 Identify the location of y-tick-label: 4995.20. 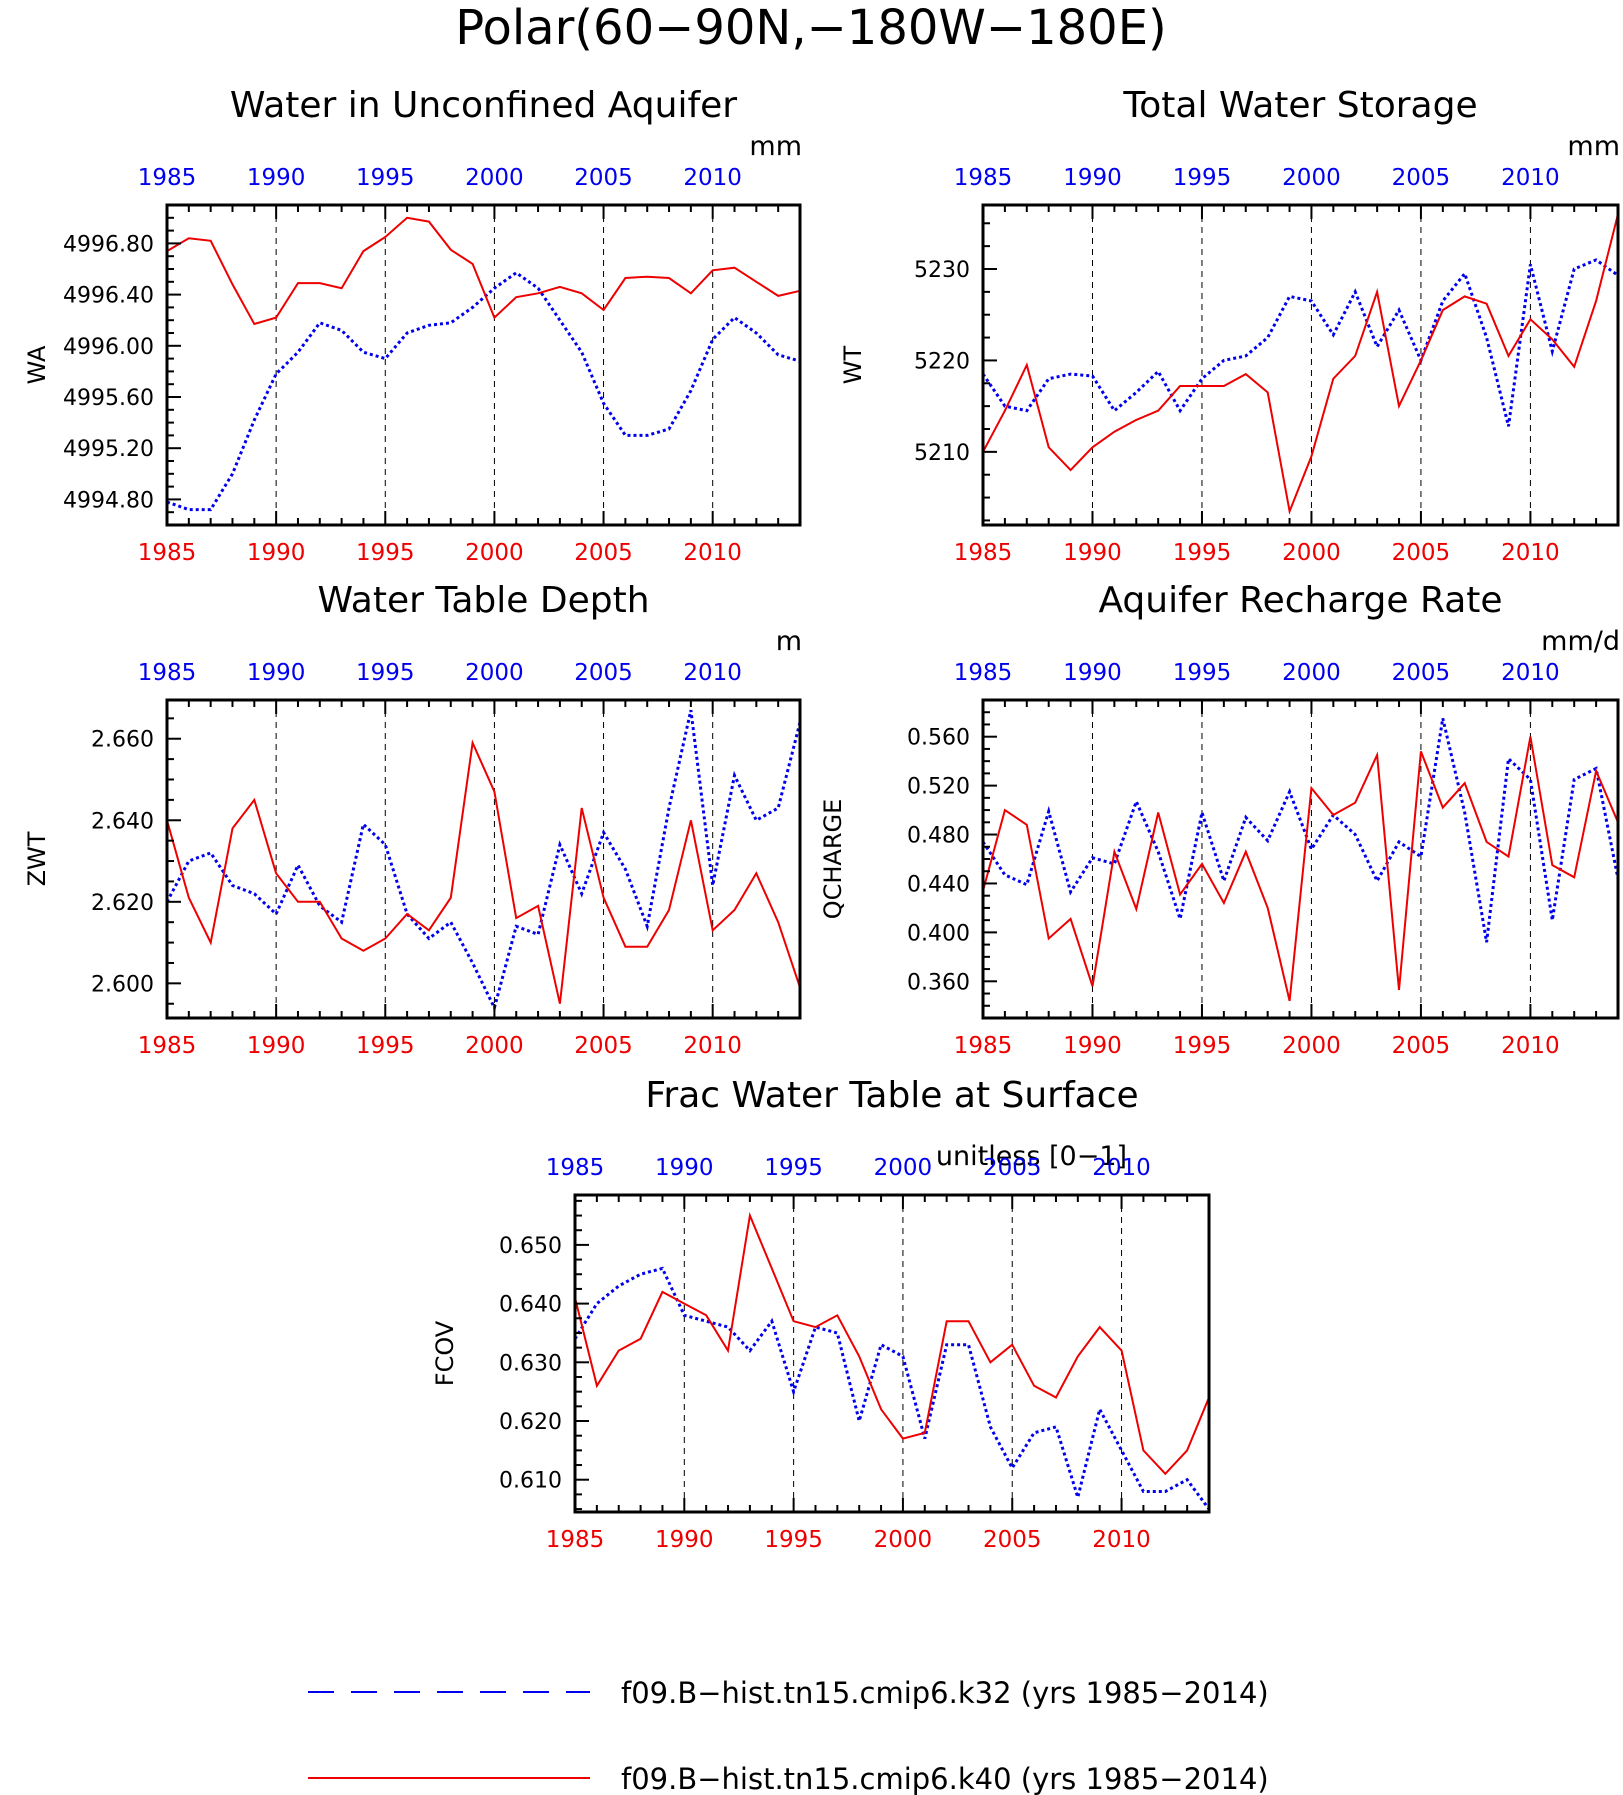
(108, 449).